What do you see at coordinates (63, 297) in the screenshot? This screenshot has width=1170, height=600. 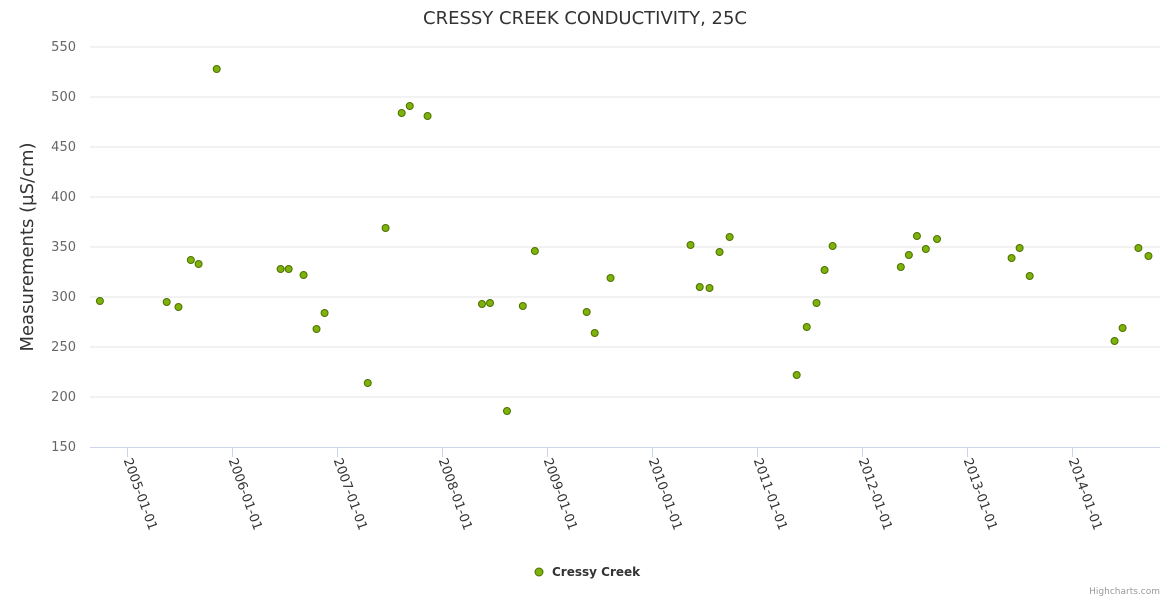 I see `y-tick-label: 300` at bounding box center [63, 297].